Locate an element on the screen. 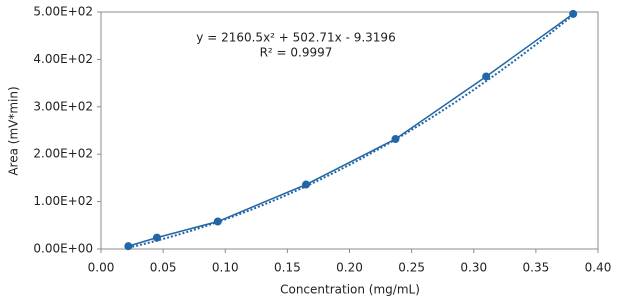 Image resolution: width=620 pixels, height=300 pixels. y-axis-title: Area (mV*min) is located at coordinates (14, 130).